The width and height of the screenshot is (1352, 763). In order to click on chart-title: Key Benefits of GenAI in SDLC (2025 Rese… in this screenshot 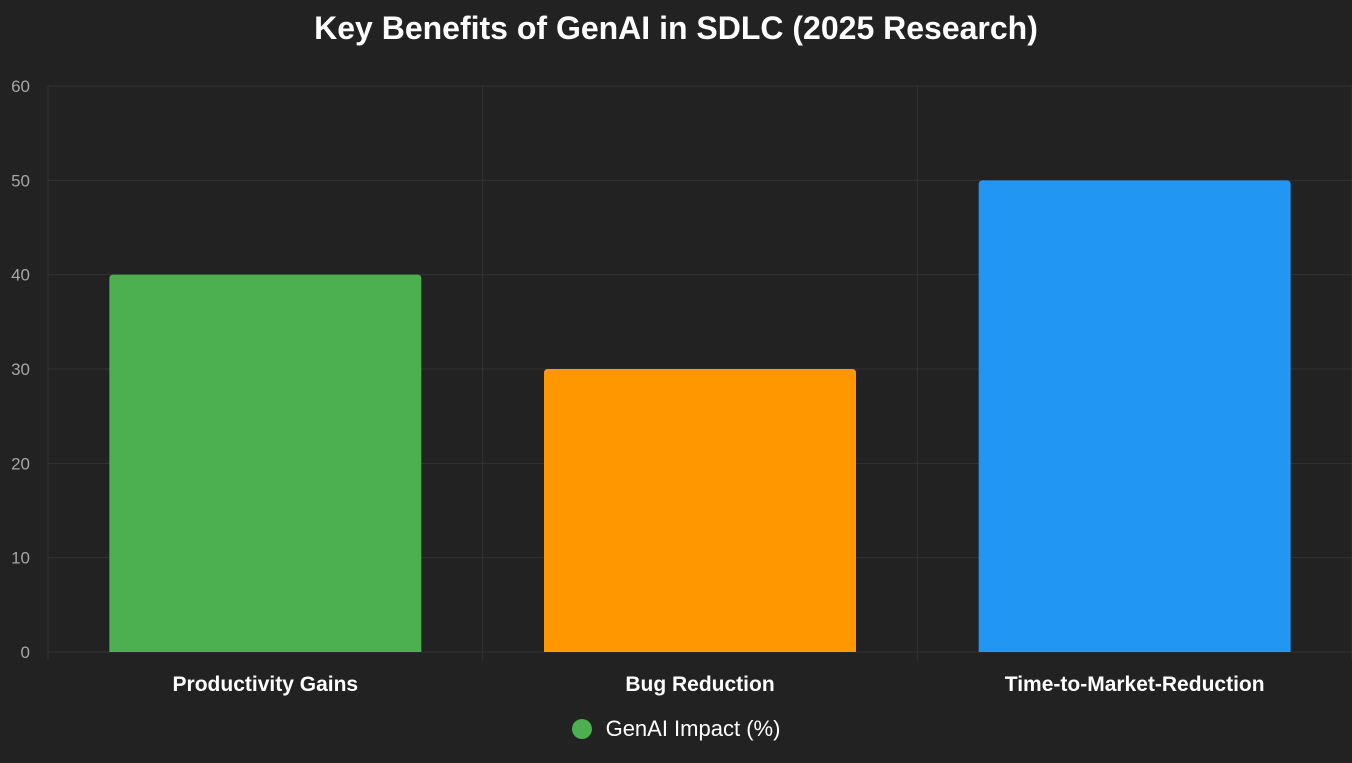, I will do `click(676, 28)`.